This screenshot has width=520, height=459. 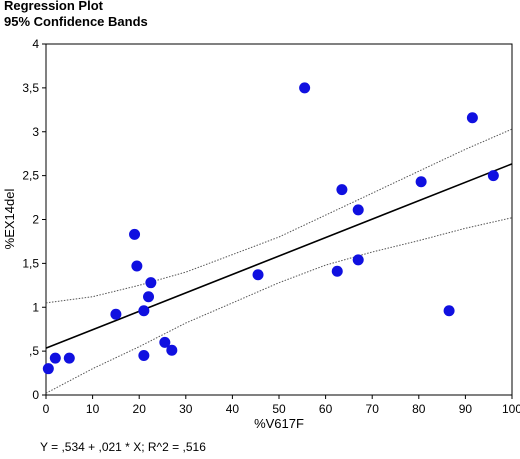 What do you see at coordinates (186, 409) in the screenshot?
I see `x-tick-label: 30` at bounding box center [186, 409].